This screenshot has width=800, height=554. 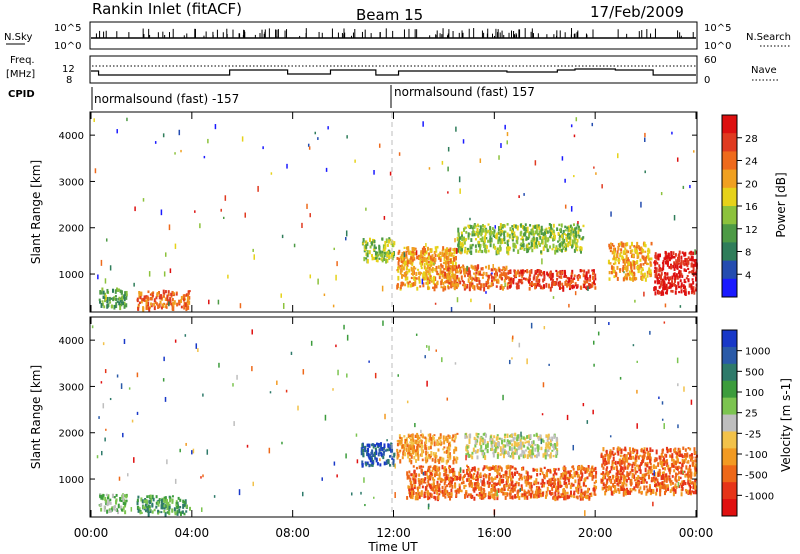 I want to click on y-tick-label: 4000, so click(x=71, y=136).